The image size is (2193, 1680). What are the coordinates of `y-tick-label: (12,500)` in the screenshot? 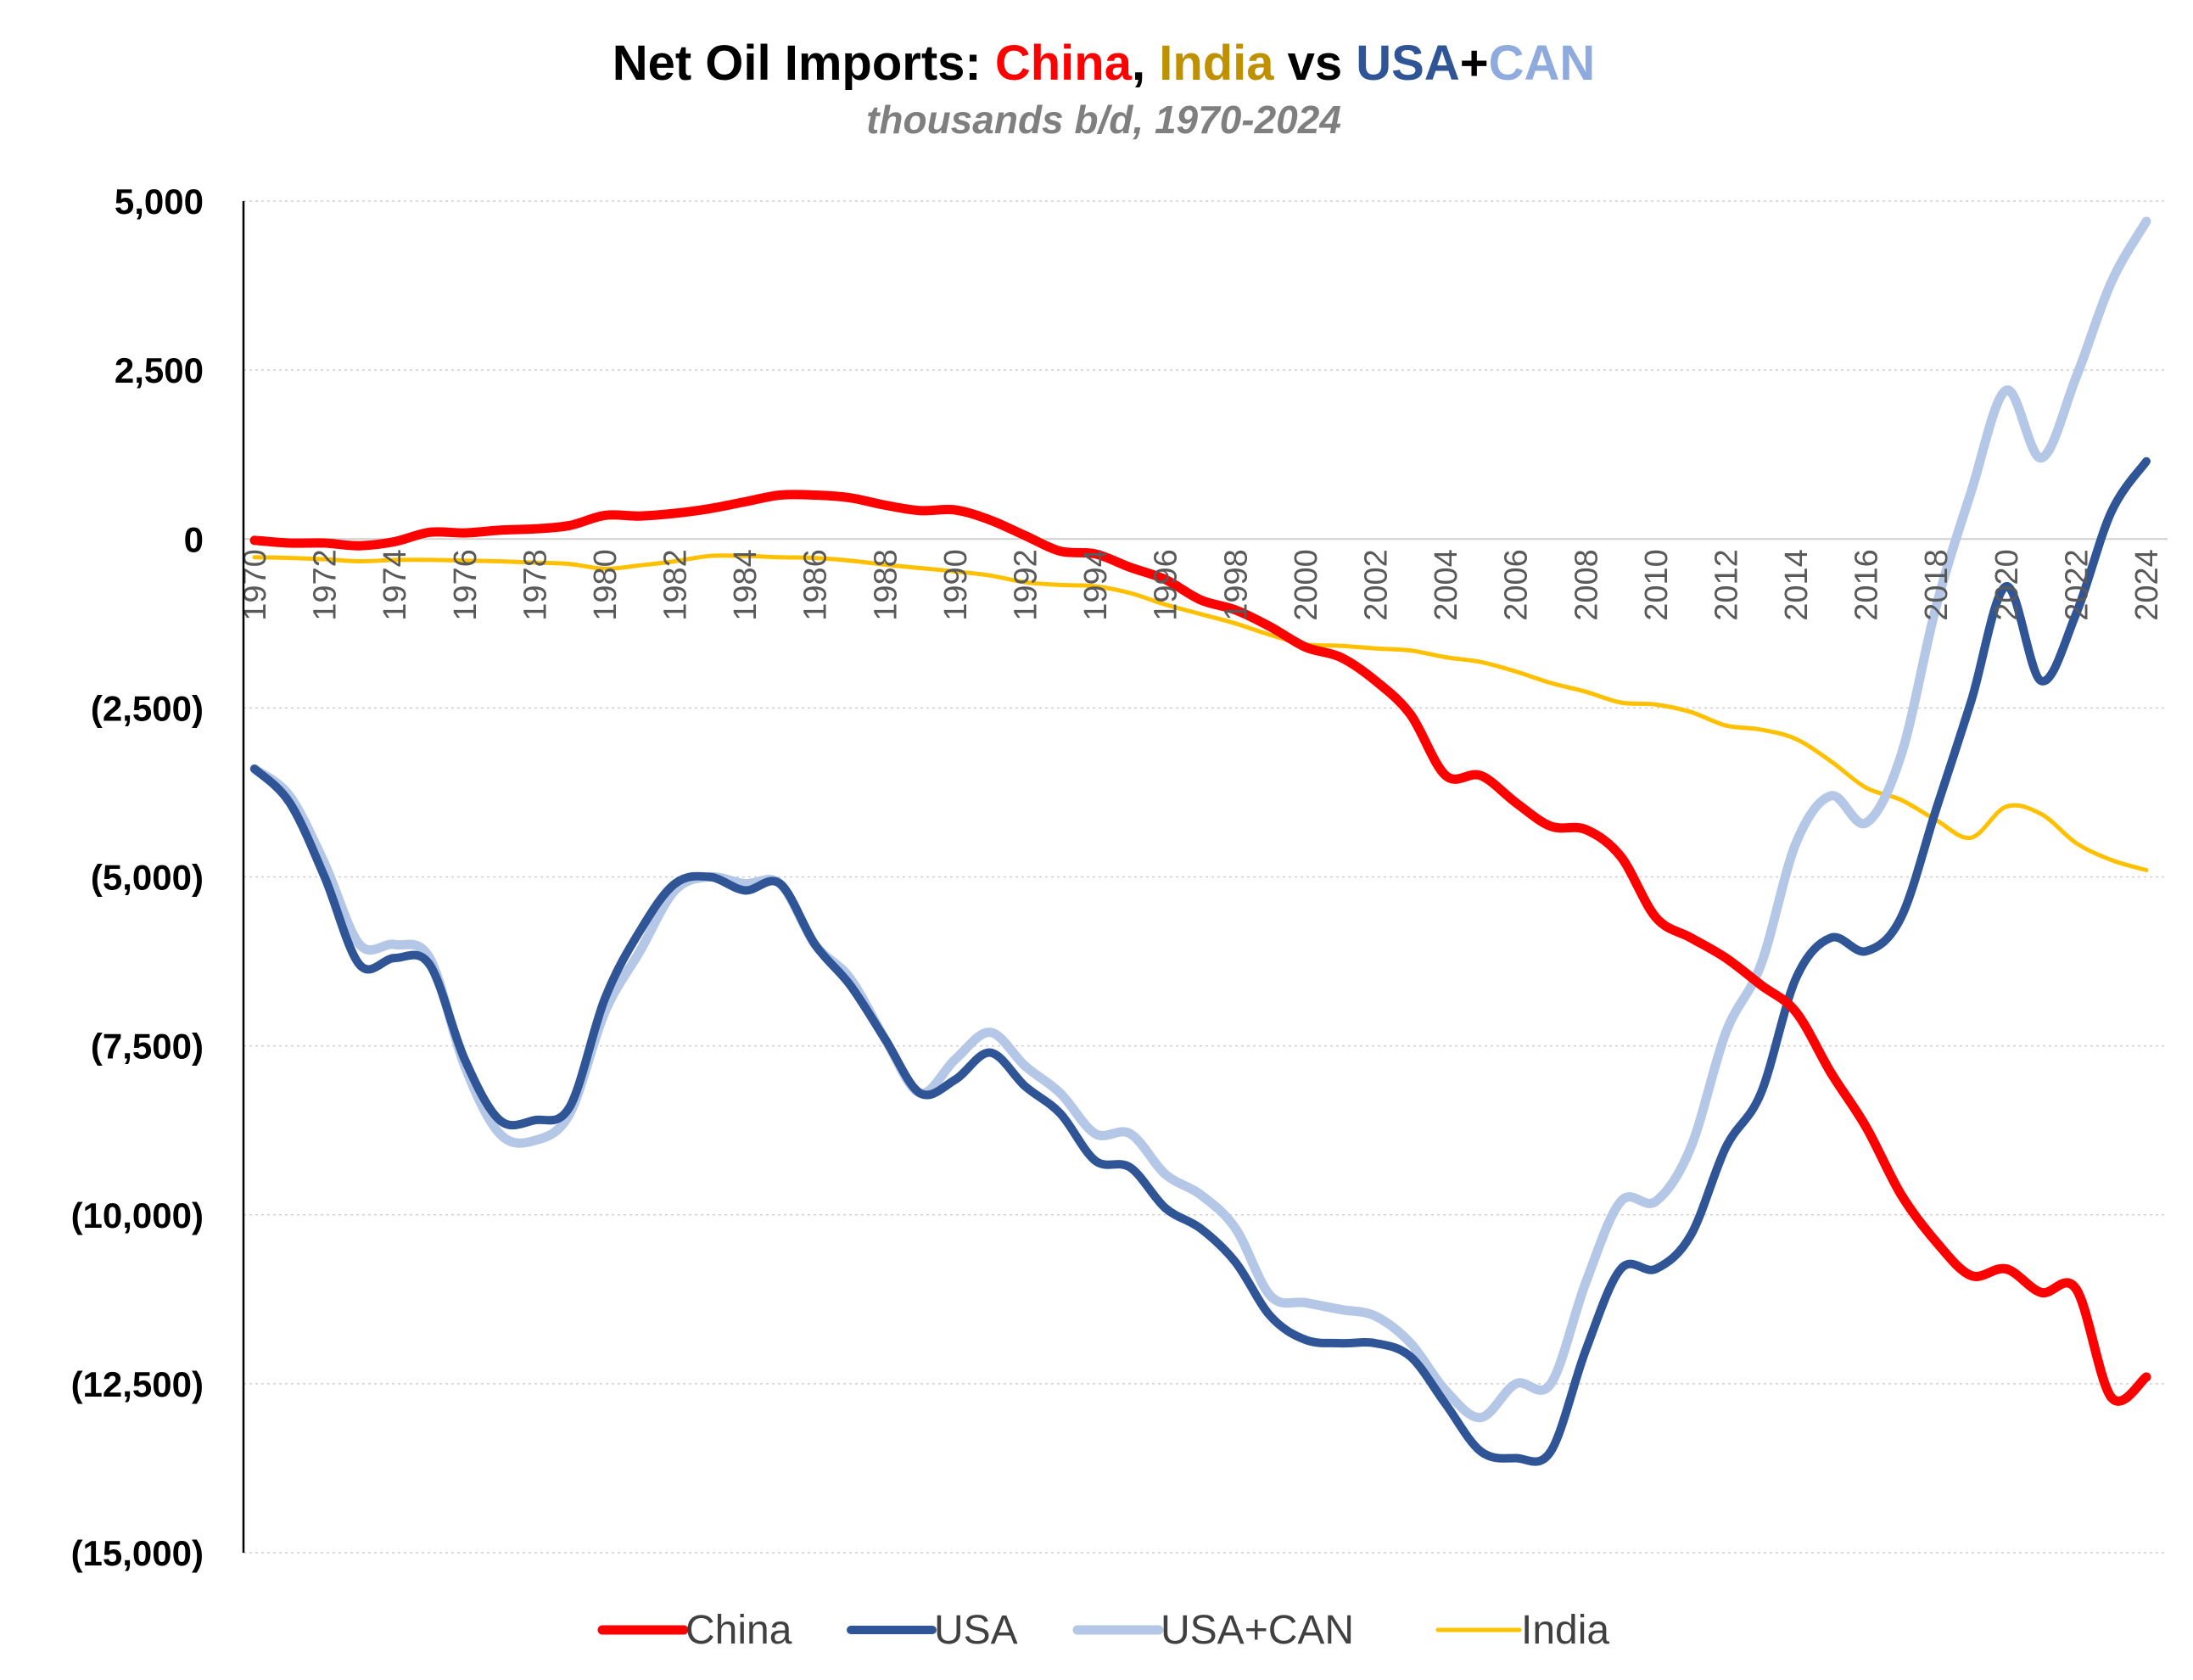 It's located at (138, 1384).